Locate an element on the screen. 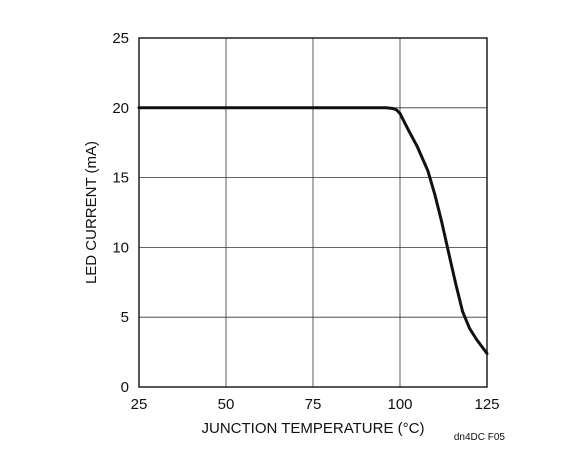 This screenshot has height=460, width=568. x-tick-label: 100 is located at coordinates (399, 404).